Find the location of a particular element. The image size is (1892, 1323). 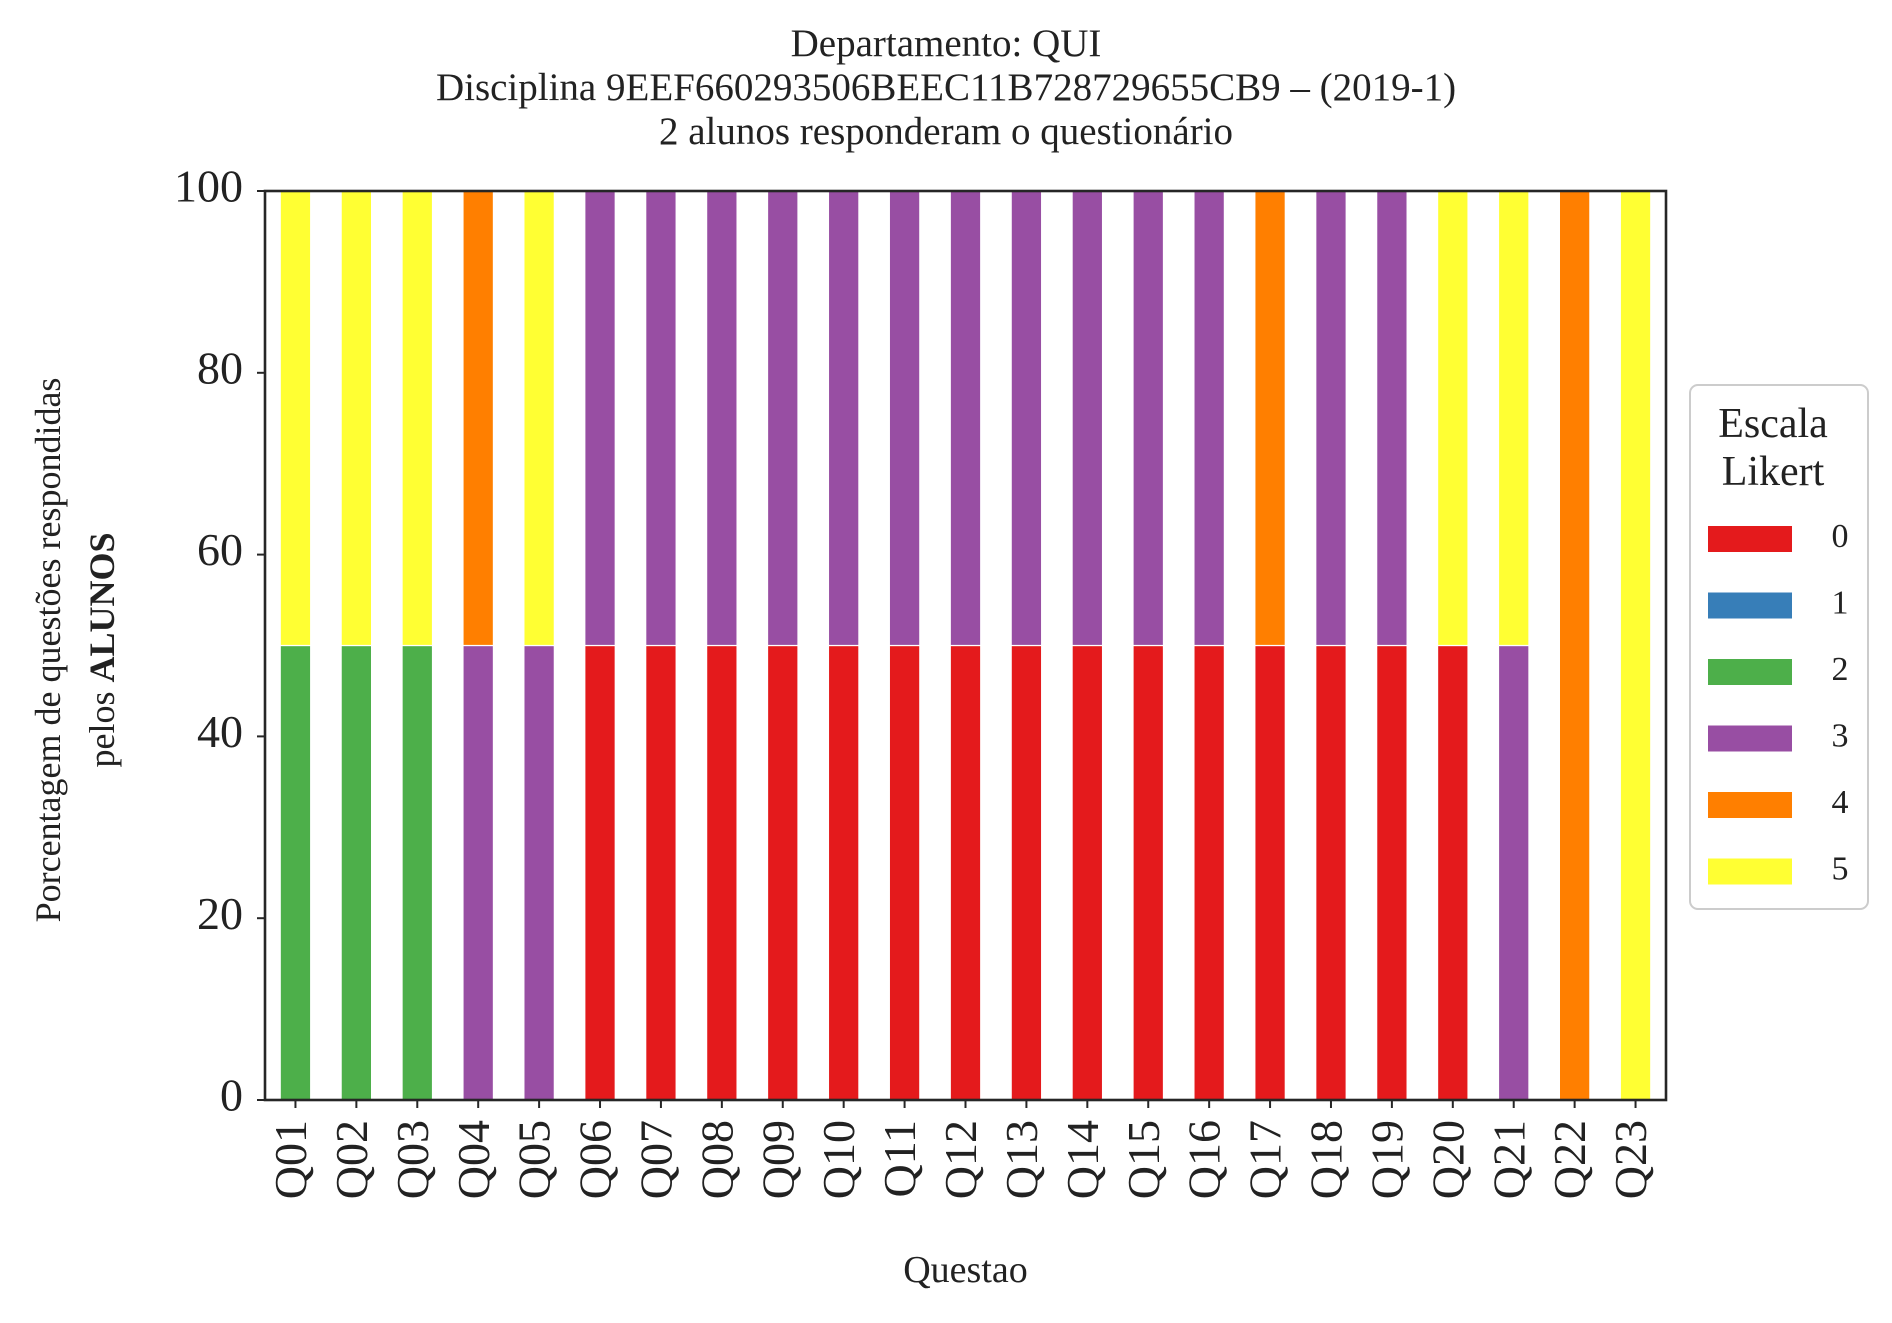

title-line-3: 2 alunos responderam o questionário is located at coordinates (946, 131).